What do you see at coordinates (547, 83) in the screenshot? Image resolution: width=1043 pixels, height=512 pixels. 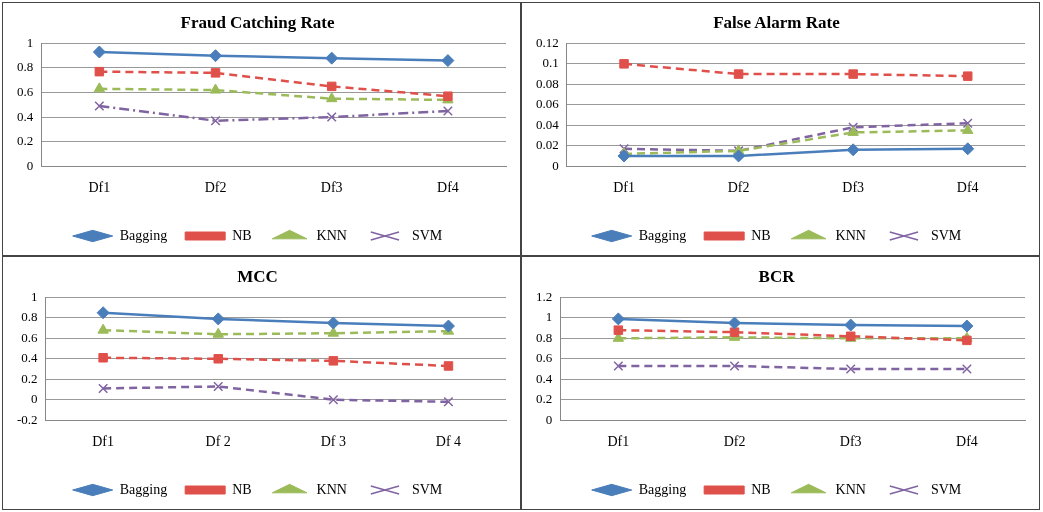 I see `y-tick-label: 0.08` at bounding box center [547, 83].